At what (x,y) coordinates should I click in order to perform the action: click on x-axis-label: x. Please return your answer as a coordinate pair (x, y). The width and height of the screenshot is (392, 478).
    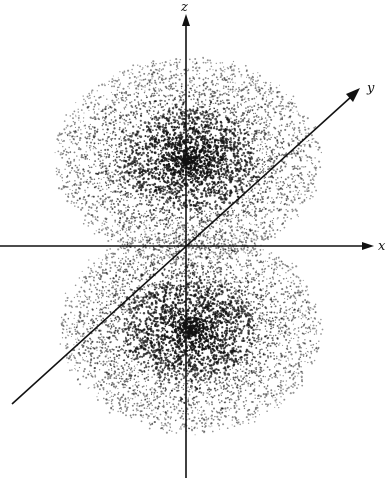
    Looking at the image, I should click on (382, 246).